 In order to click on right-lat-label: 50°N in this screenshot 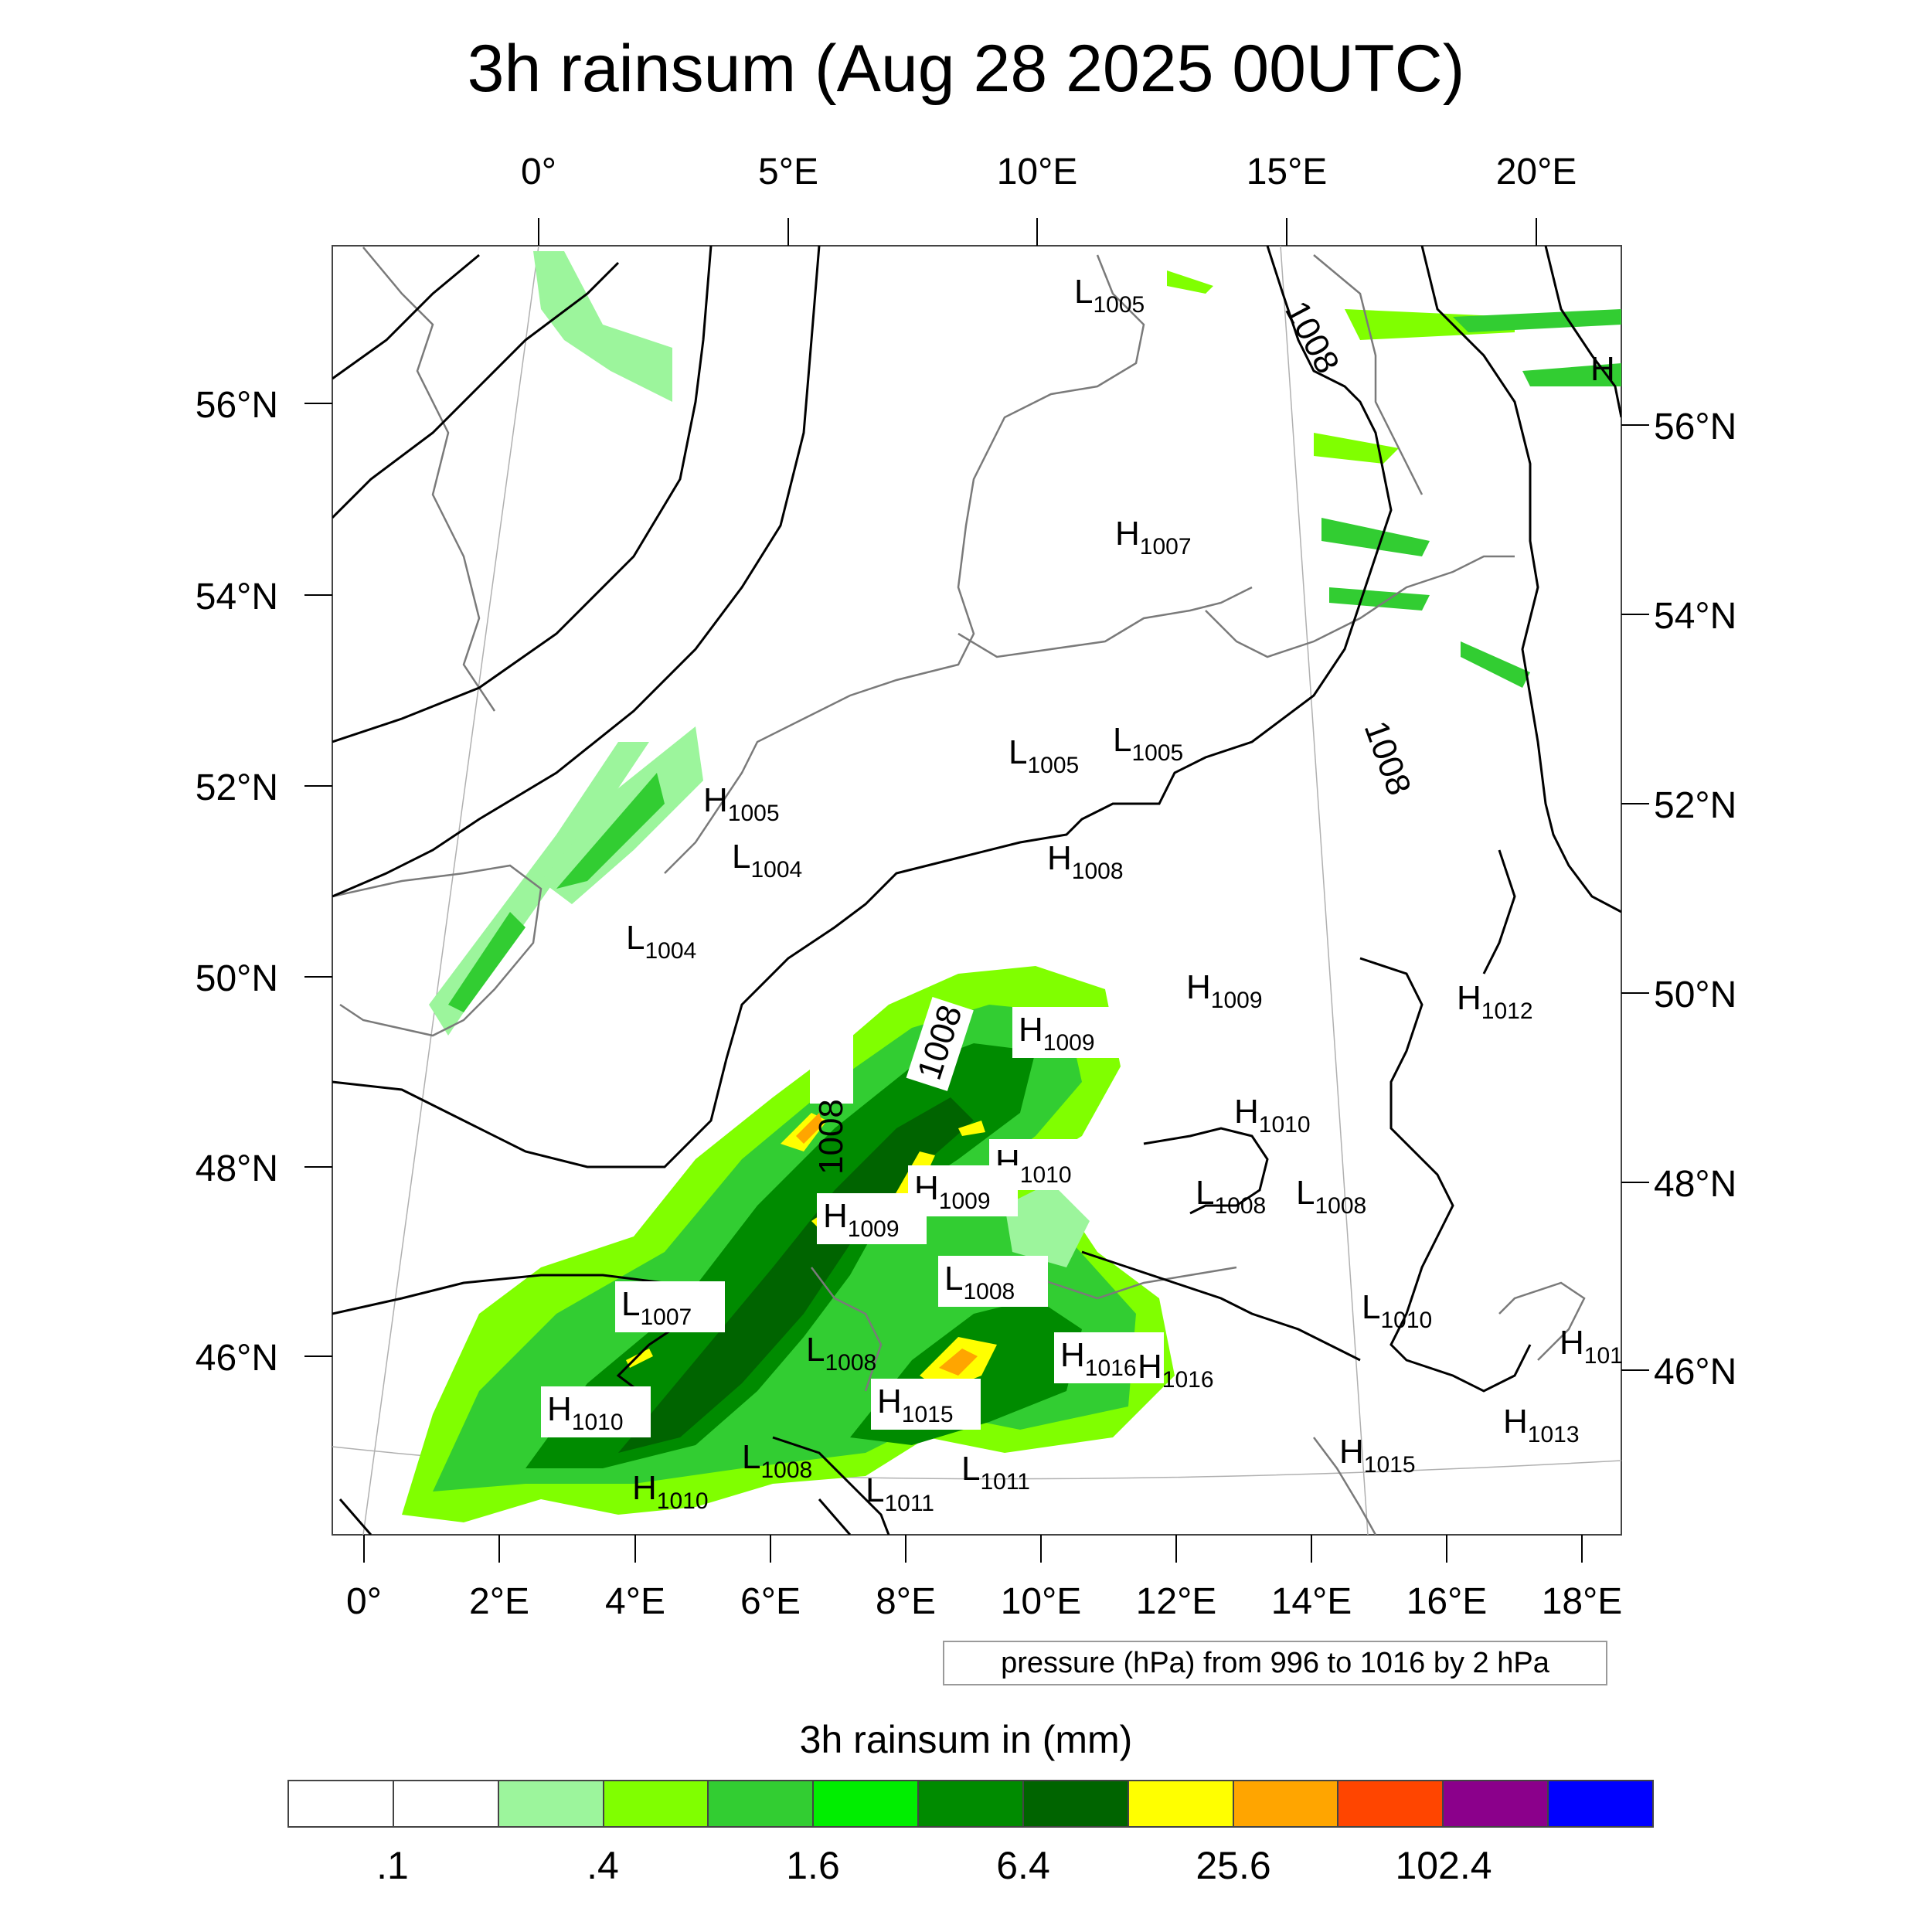, I will do `click(1695, 995)`.